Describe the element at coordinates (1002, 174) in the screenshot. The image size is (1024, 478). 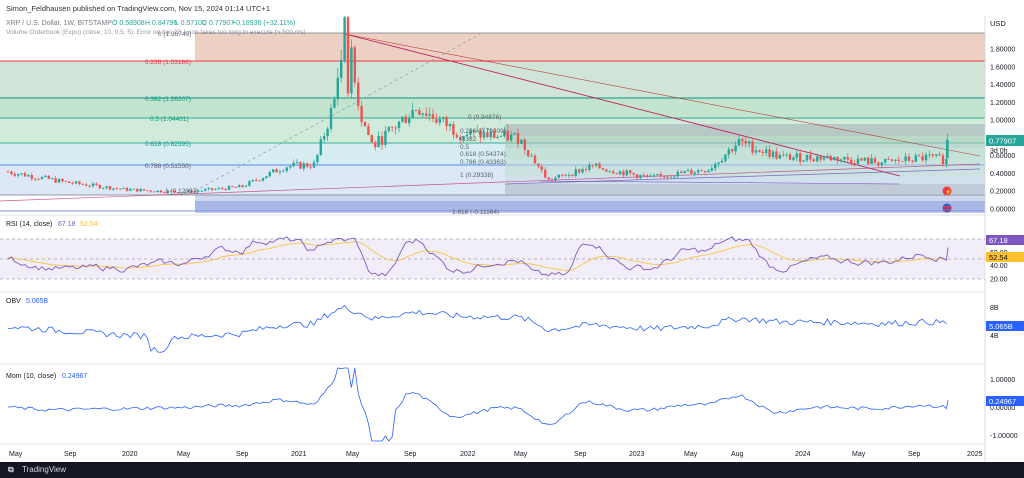
I see `price-tick: 0.40000` at that location.